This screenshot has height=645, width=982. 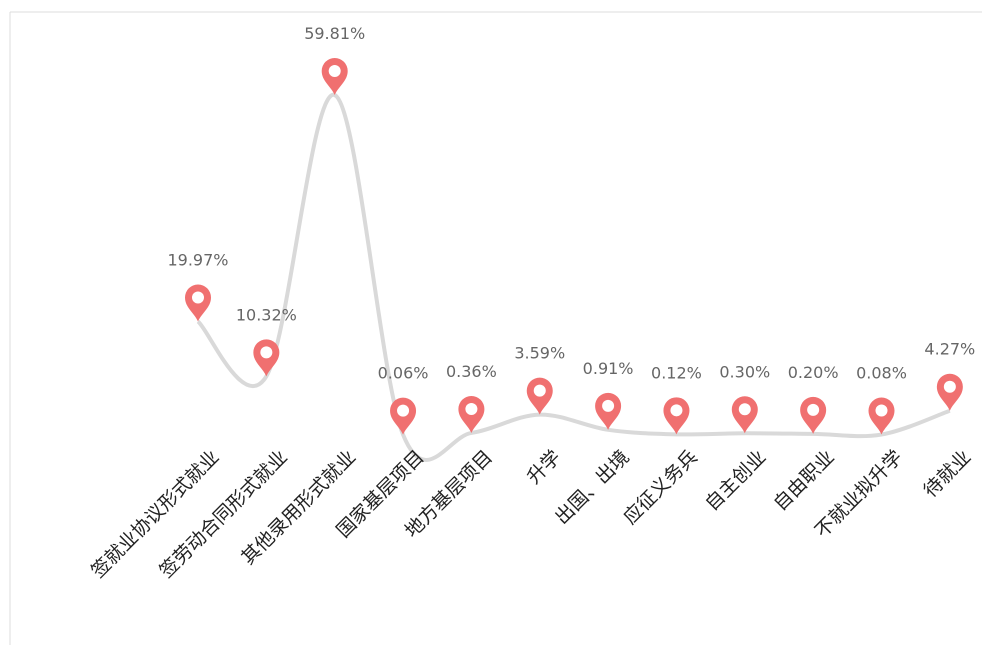 I want to click on data-label: 19.97%, so click(x=197, y=259).